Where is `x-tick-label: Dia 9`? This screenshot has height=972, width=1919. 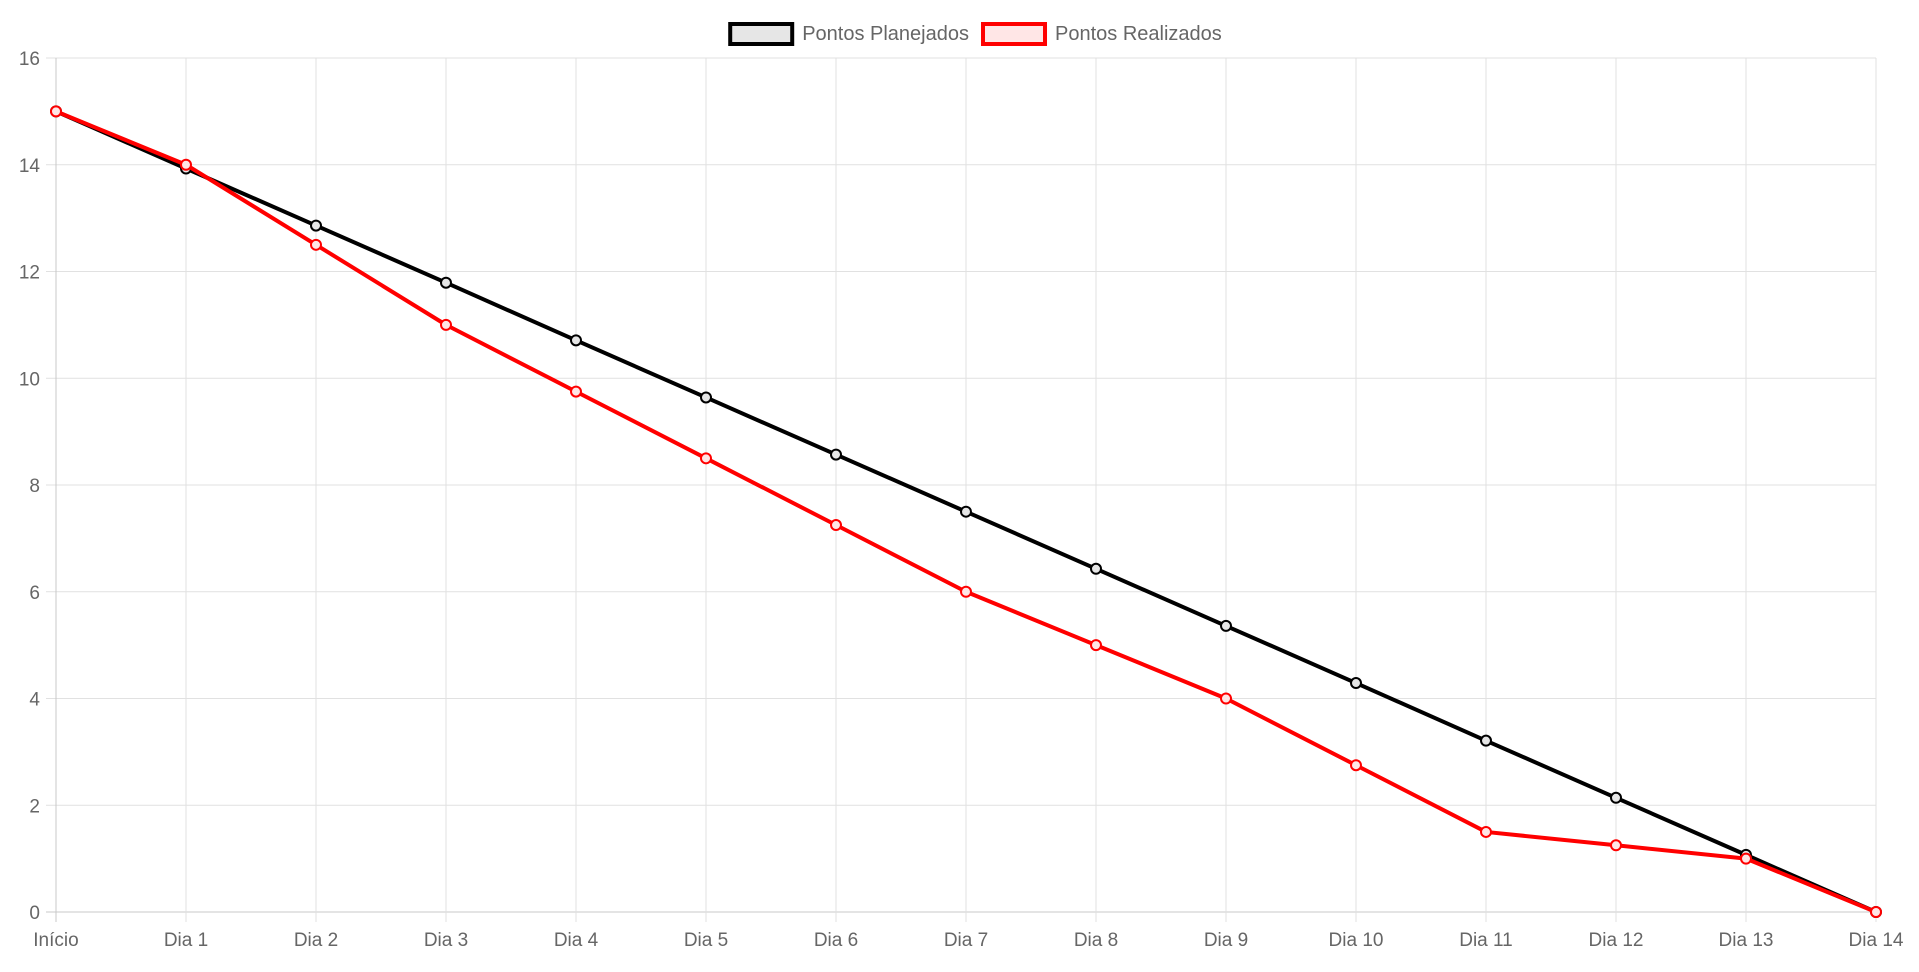 x-tick-label: Dia 9 is located at coordinates (1226, 940).